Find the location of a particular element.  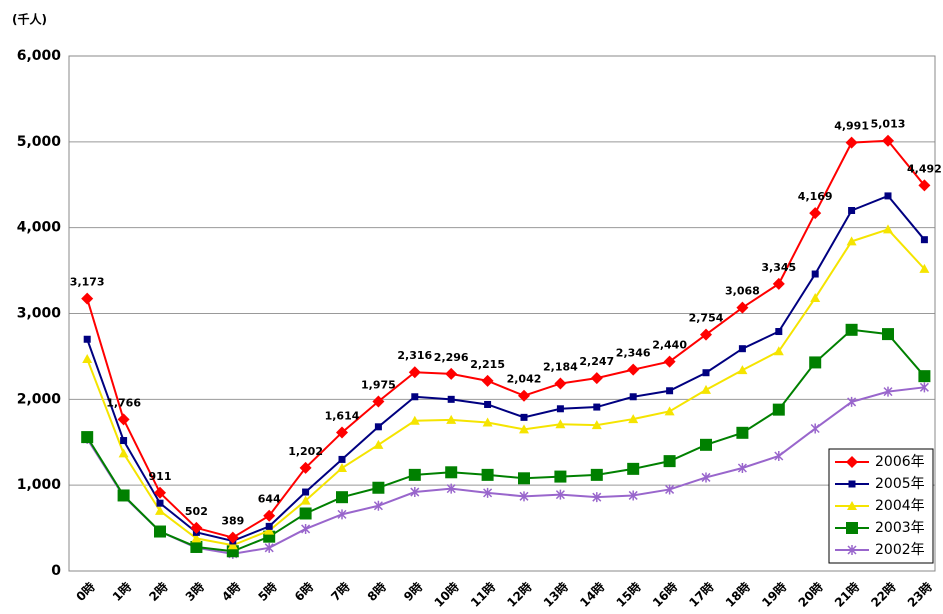

data-label: 2,184 is located at coordinates (560, 367).